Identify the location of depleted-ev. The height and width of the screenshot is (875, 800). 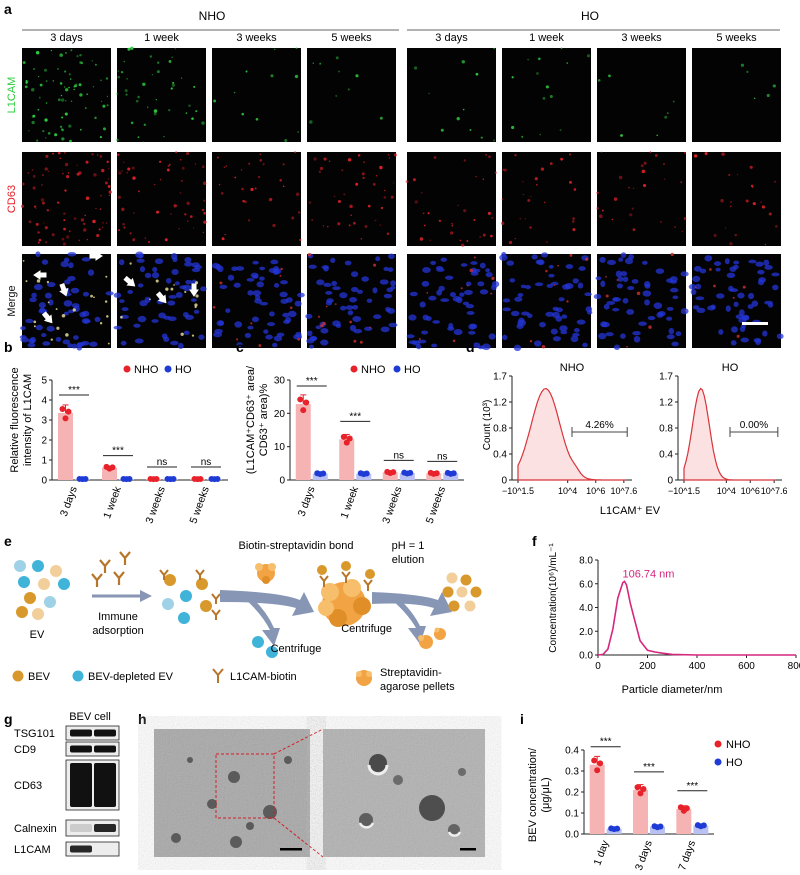
(258, 642).